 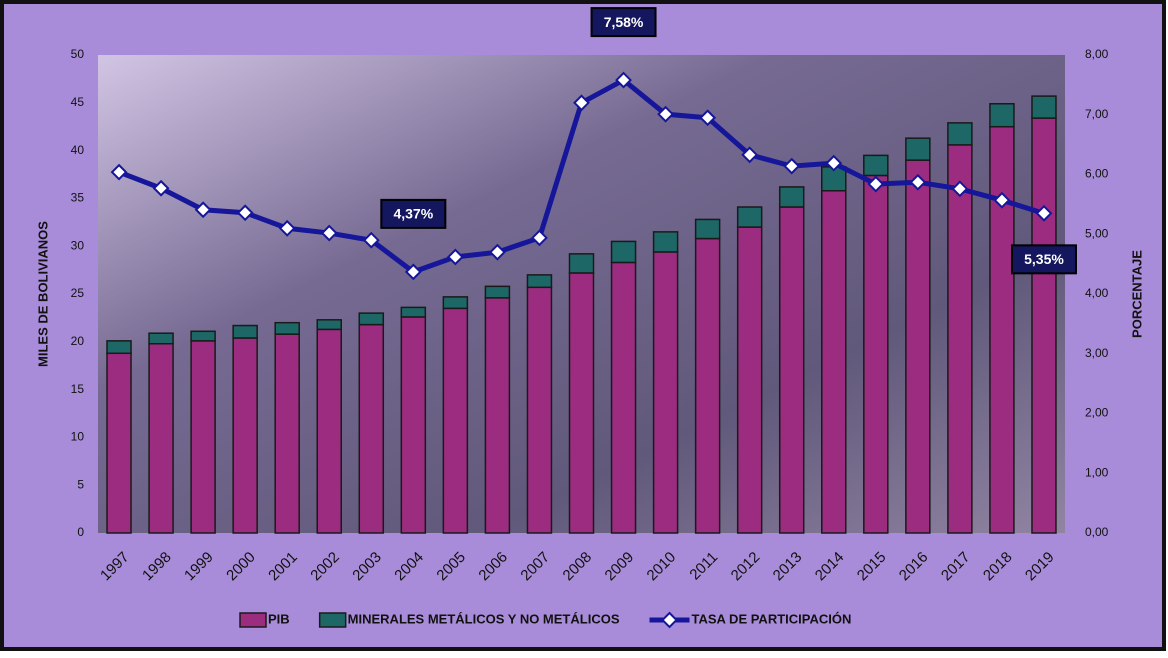 I want to click on y2-tick-label: 4,00, so click(x=1097, y=293).